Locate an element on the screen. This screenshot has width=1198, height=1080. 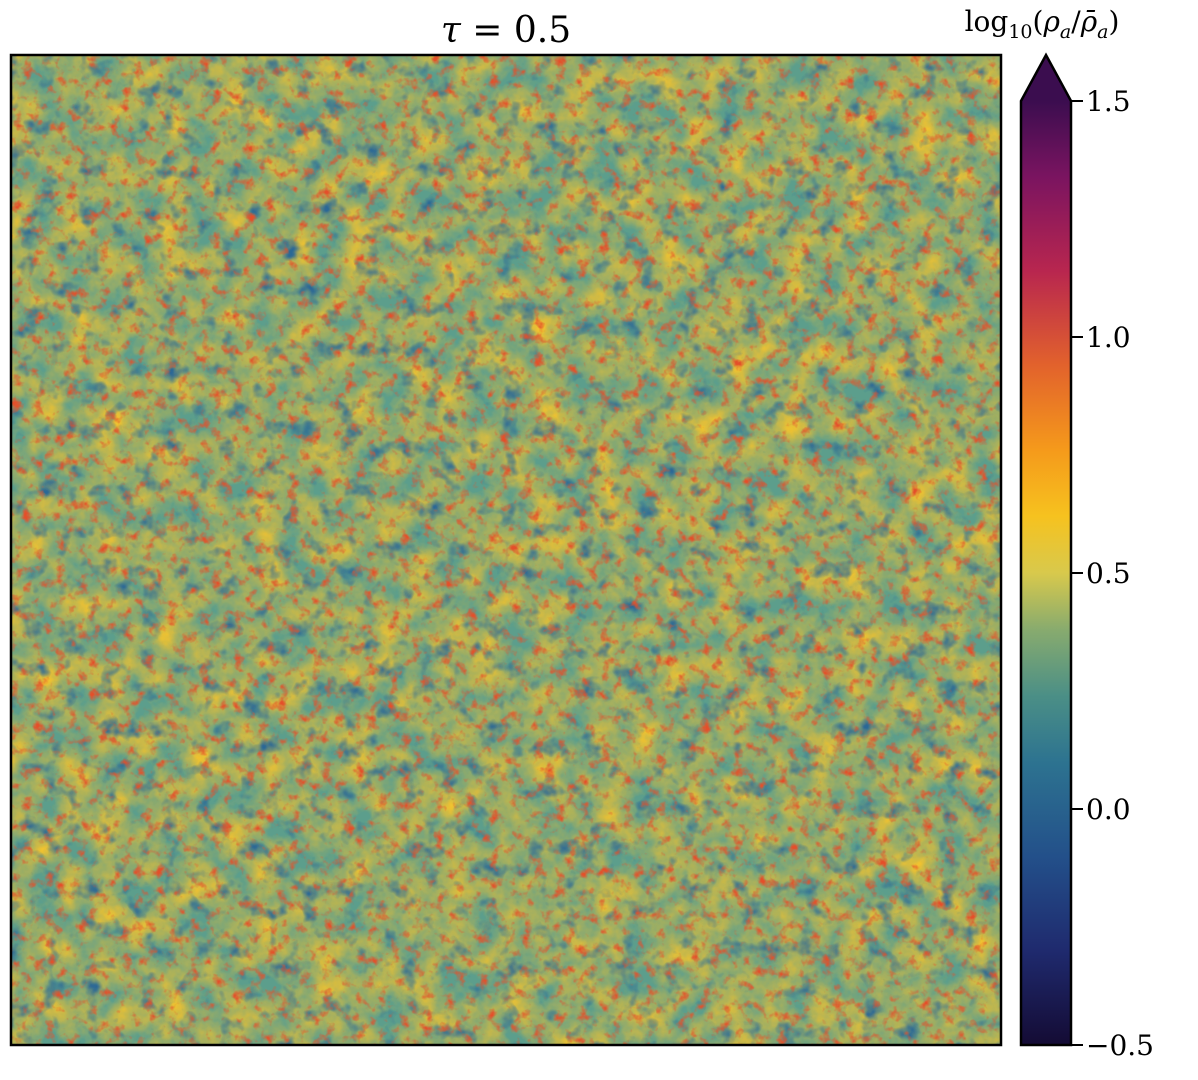
cb-label-log-sub: 10 is located at coordinates (1020, 32).